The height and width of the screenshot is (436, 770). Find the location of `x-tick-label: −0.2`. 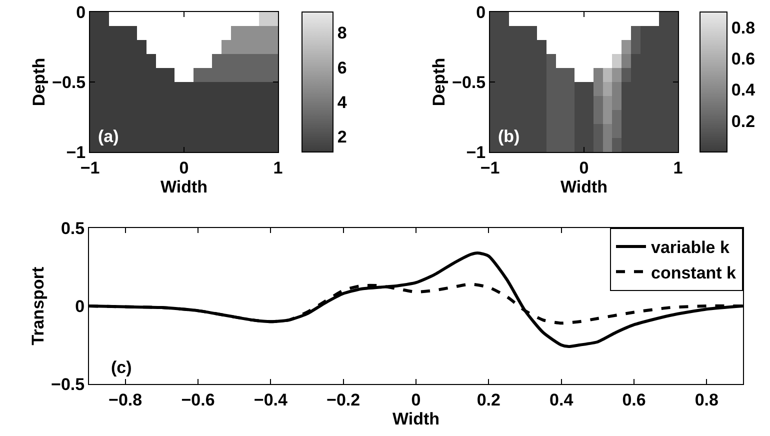

x-tick-label: −0.2 is located at coordinates (343, 400).